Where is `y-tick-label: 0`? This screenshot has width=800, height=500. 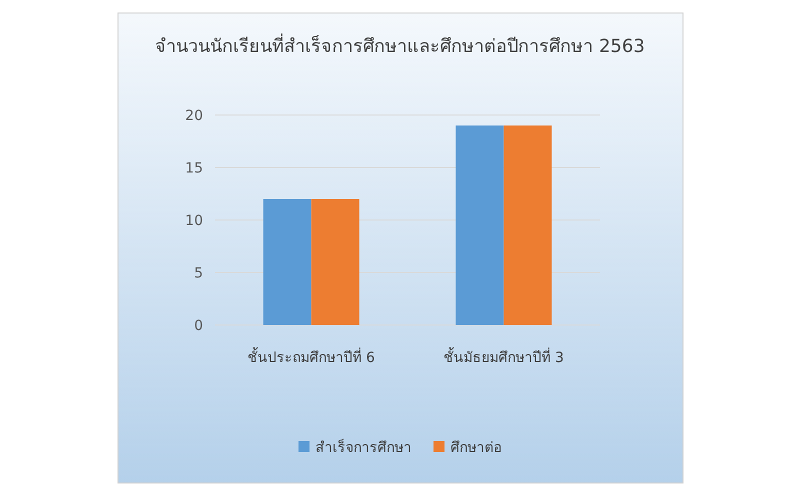
y-tick-label: 0 is located at coordinates (198, 326).